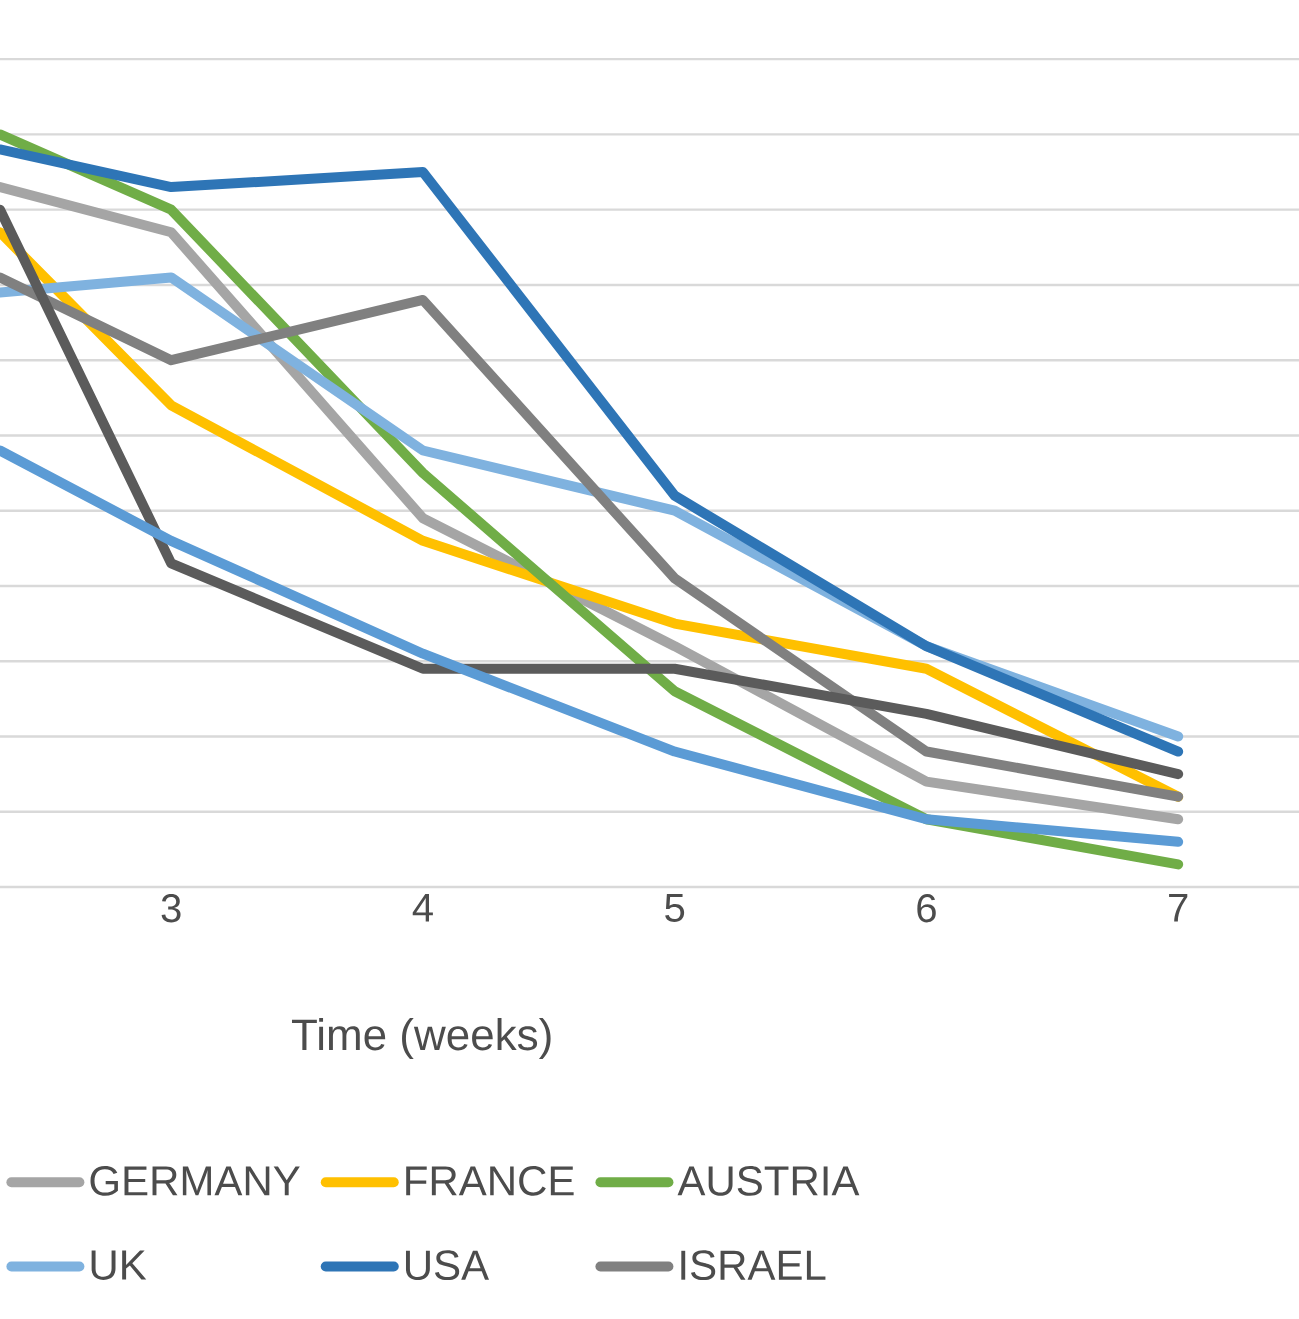 This screenshot has height=1319, width=1299. What do you see at coordinates (768, 1181) in the screenshot?
I see `legend-label: AUSTRIA` at bounding box center [768, 1181].